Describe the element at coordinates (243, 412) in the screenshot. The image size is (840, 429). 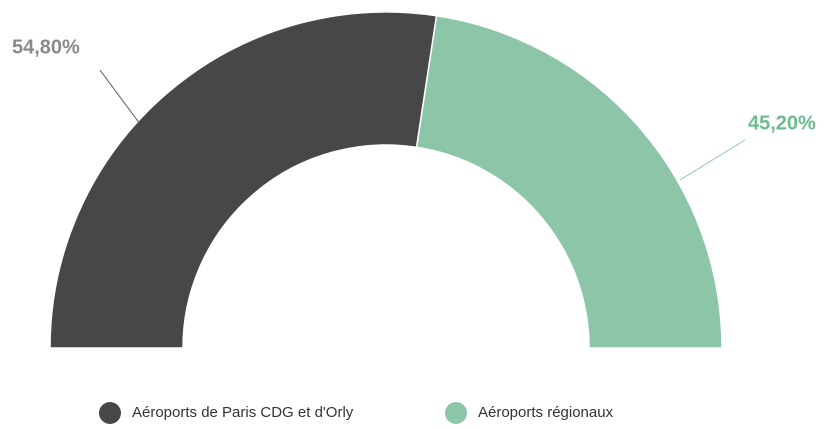
I see `legend-label: Aéroports de Paris CDG et d'Orly` at that location.